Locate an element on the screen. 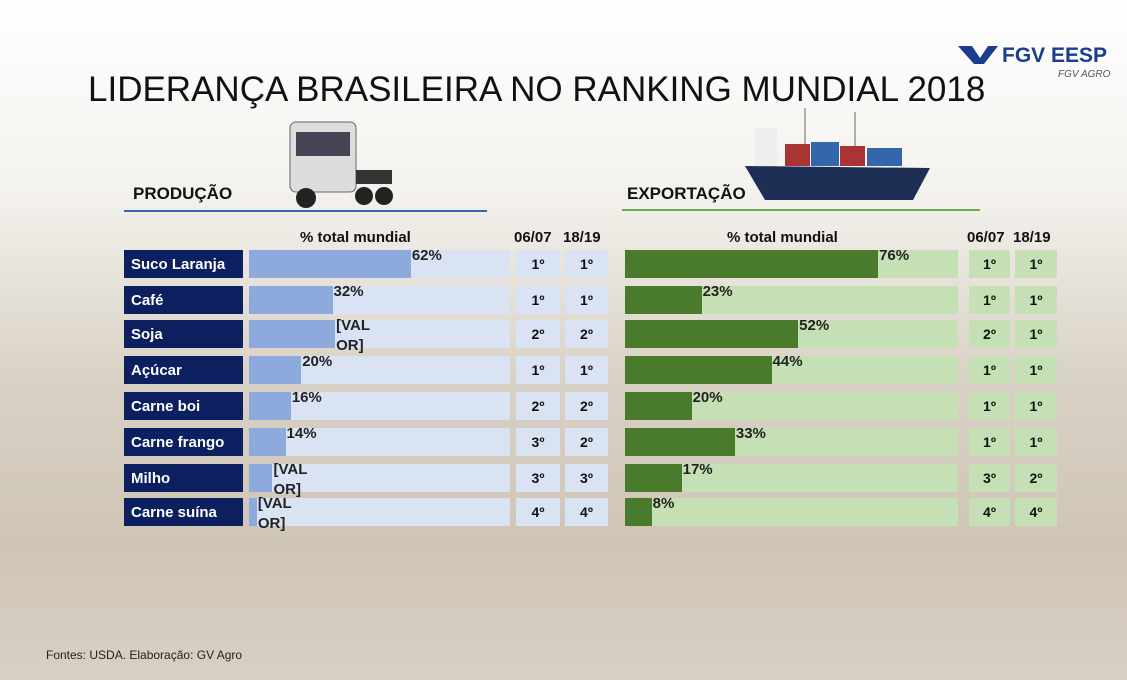 This screenshot has width=1127, height=680. category-label: Carne suína is located at coordinates (183, 512).